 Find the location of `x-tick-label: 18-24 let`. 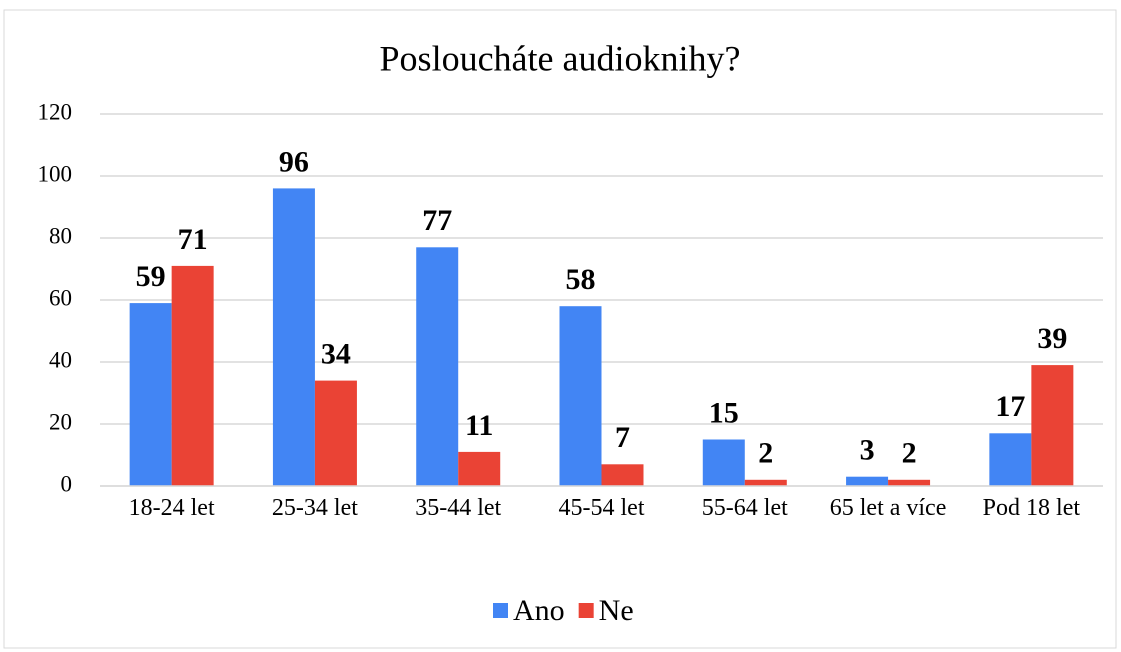

x-tick-label: 18-24 let is located at coordinates (171, 508).